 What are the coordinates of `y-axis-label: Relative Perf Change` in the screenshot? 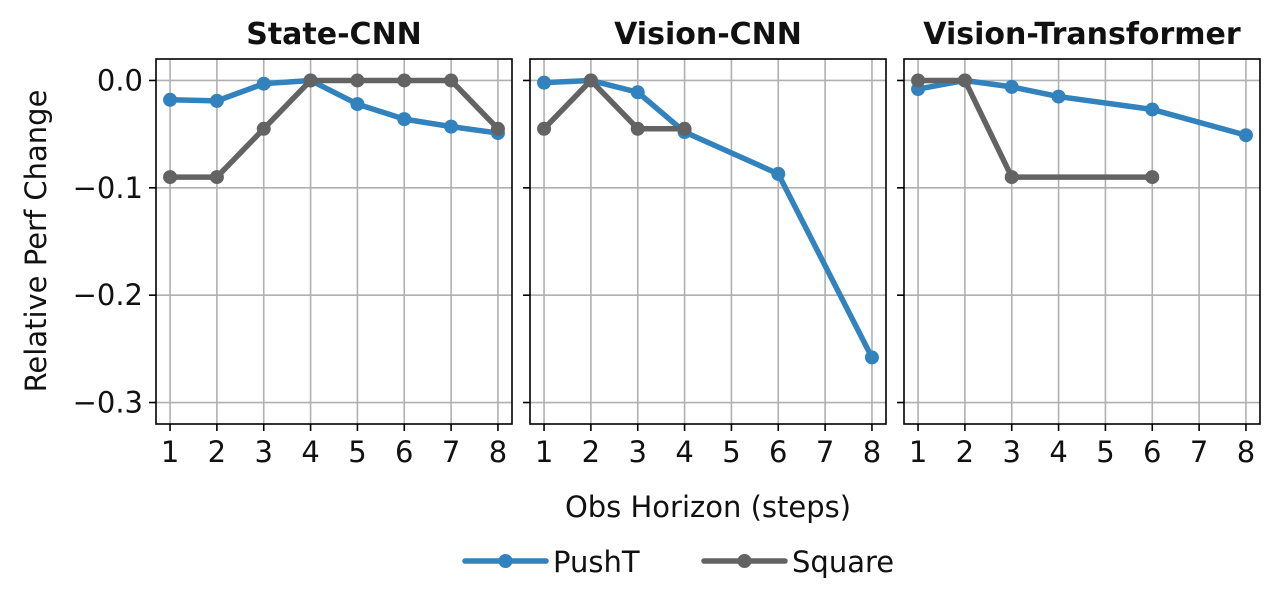 It's located at (36, 241).